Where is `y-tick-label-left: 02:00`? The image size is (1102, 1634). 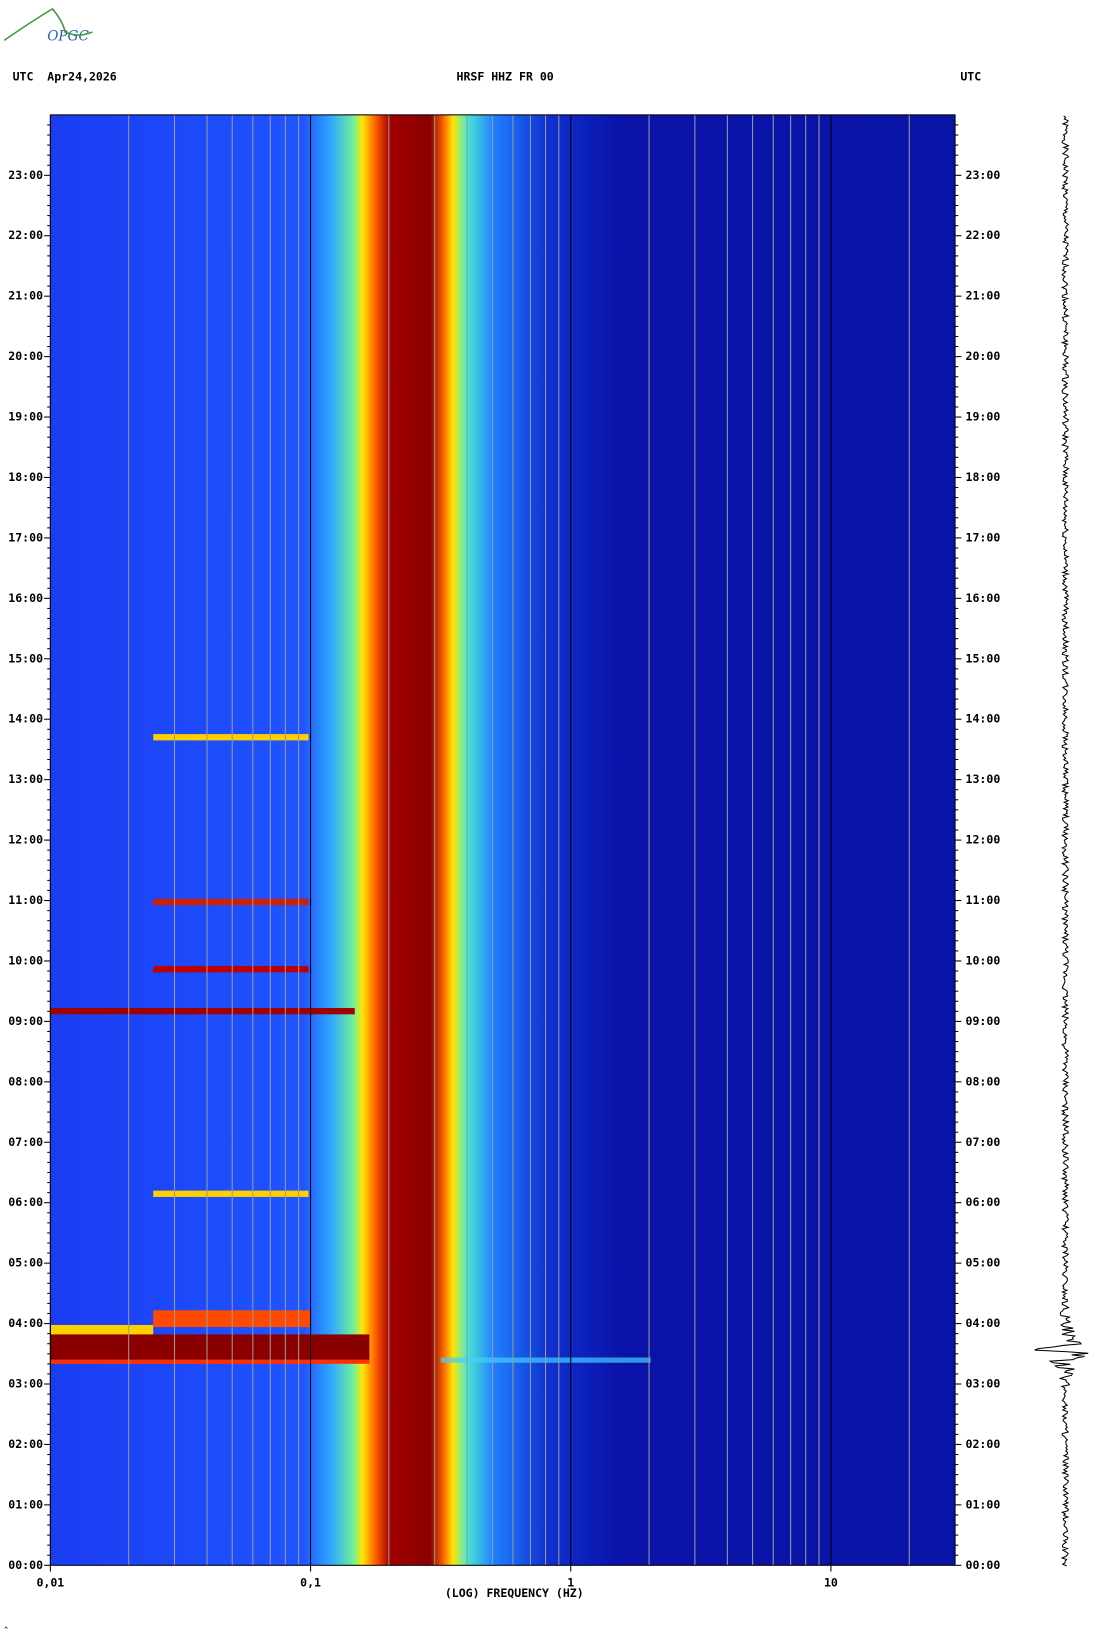
y-tick-label-left: 02:00 is located at coordinates (25, 1444).